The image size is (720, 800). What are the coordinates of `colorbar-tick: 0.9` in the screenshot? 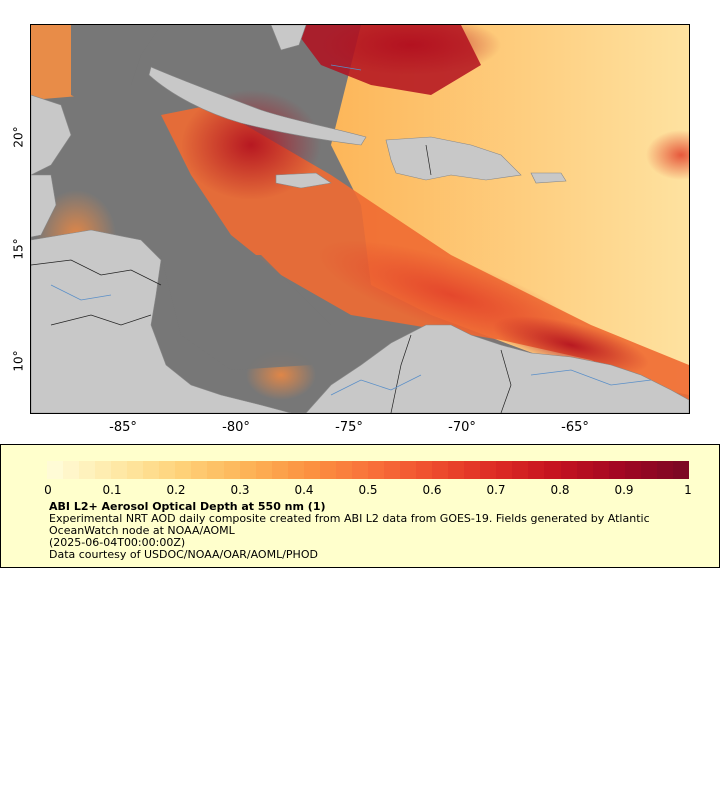 It's located at (624, 490).